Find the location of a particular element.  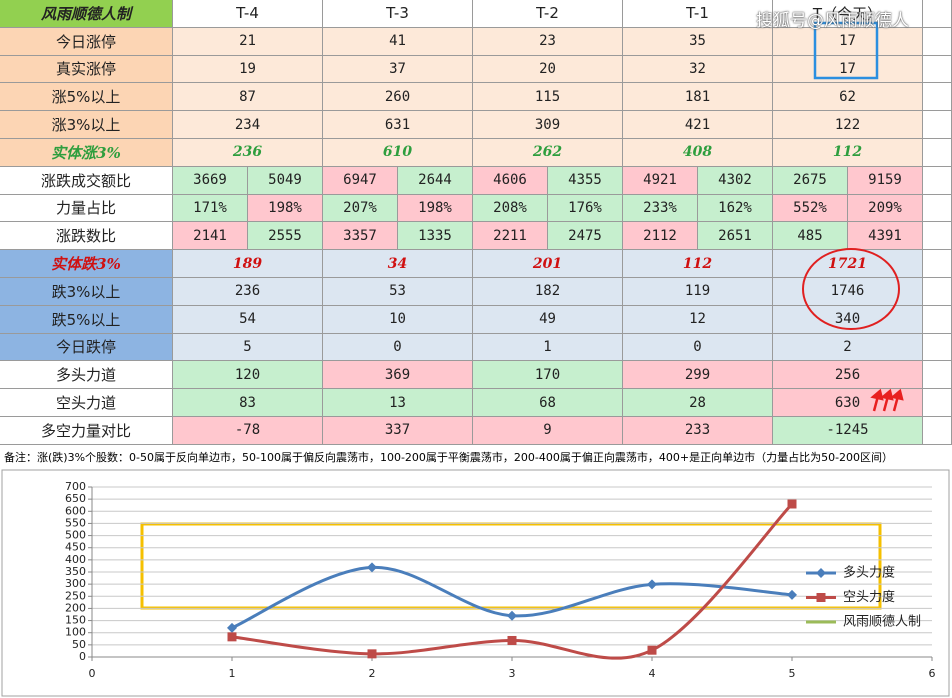

y-tick-label: 0 is located at coordinates (82, 656).